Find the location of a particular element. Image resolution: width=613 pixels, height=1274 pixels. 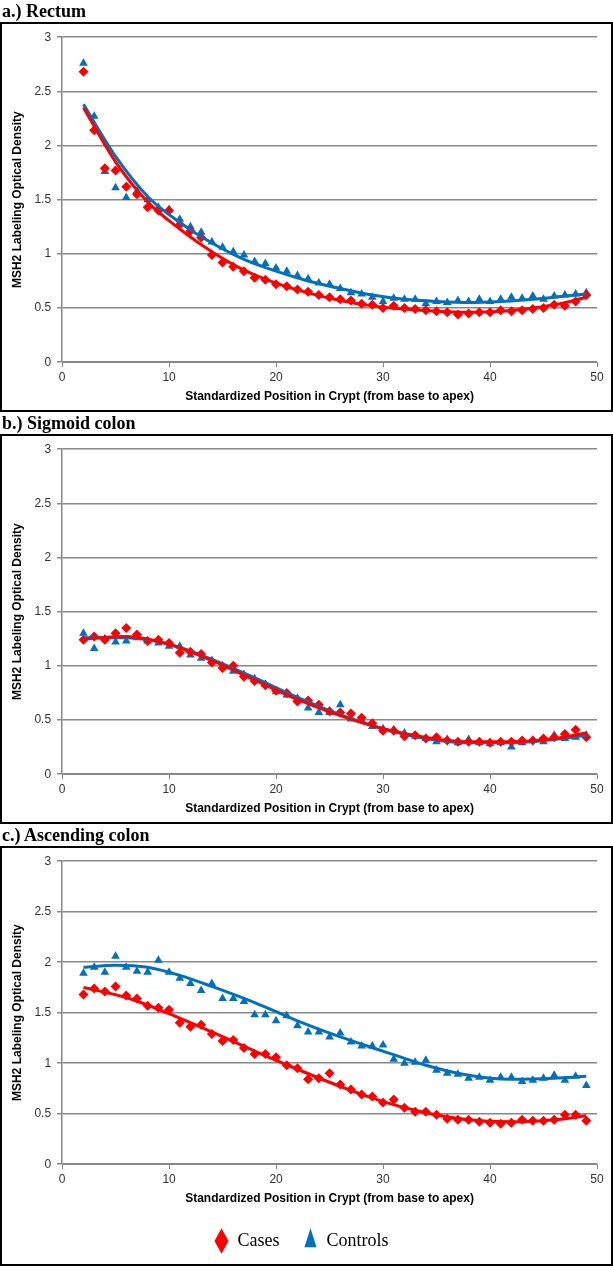

chart-title: b.) Sigmoid colon is located at coordinates (69, 423).